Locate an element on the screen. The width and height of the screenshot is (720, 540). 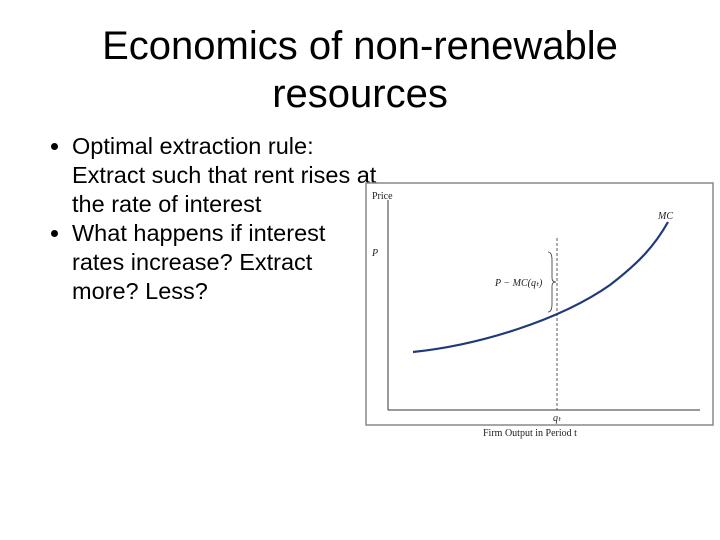
y-axis-label: Price is located at coordinates (382, 196).